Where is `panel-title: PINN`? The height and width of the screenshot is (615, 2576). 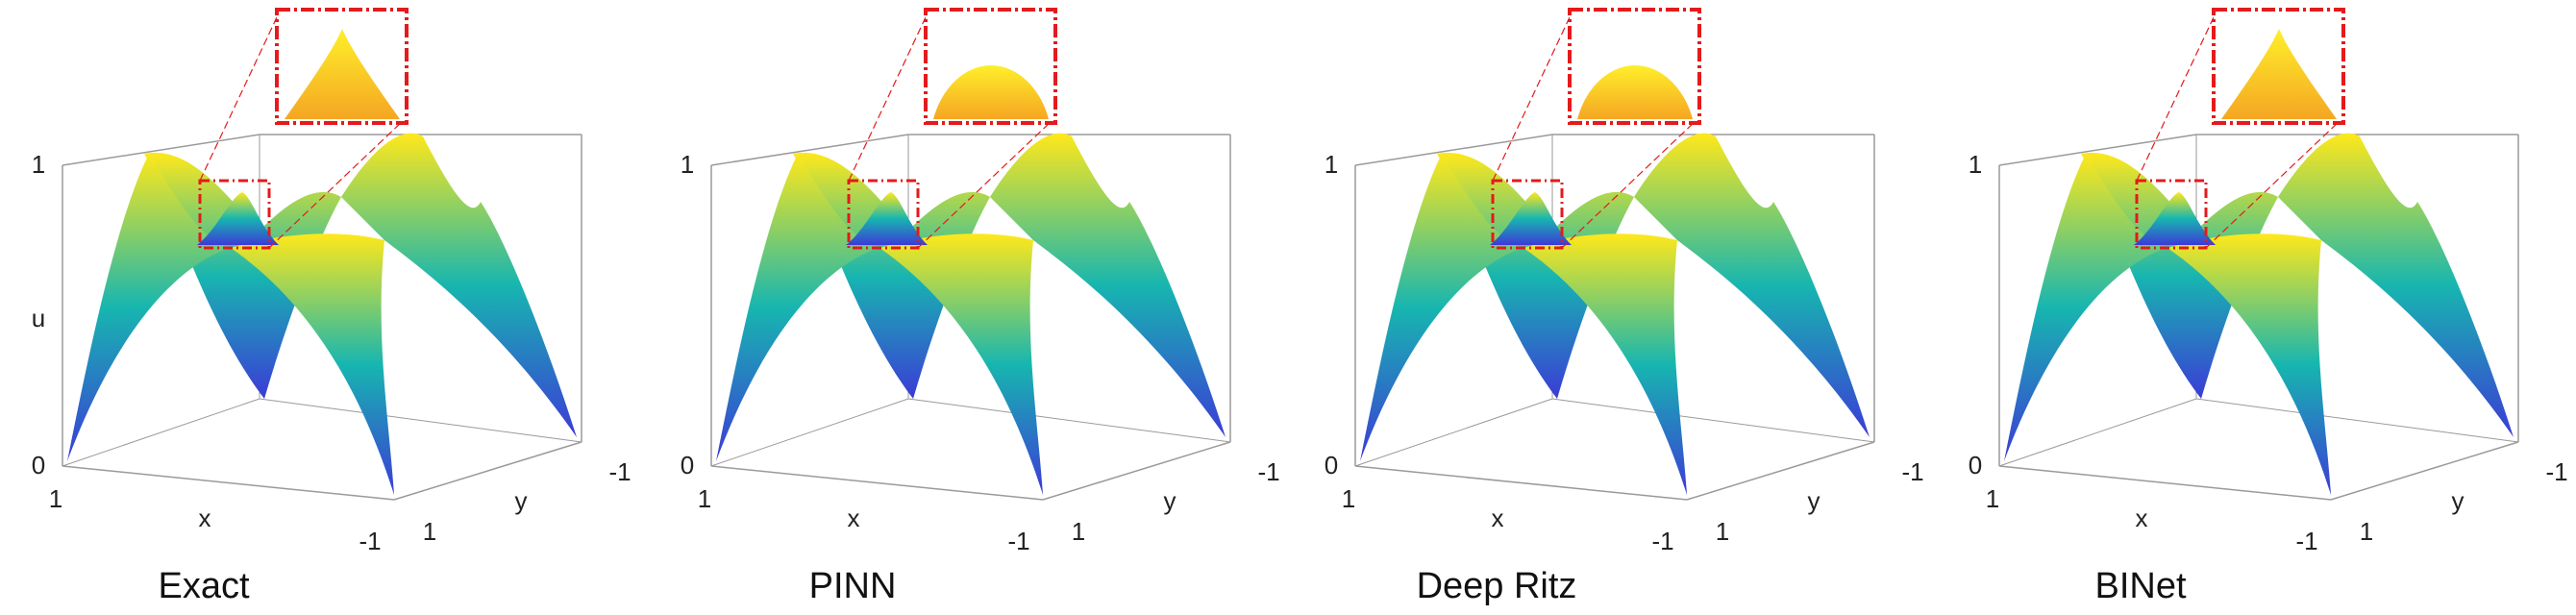 panel-title: PINN is located at coordinates (853, 586).